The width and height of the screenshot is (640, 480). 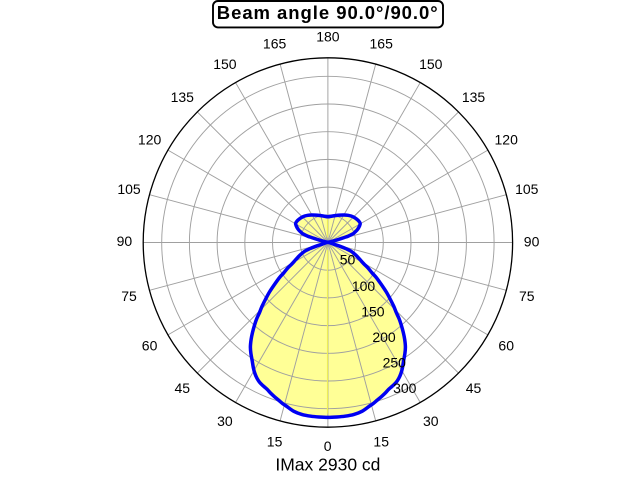 What do you see at coordinates (328, 446) in the screenshot?
I see `svg-text: 0` at bounding box center [328, 446].